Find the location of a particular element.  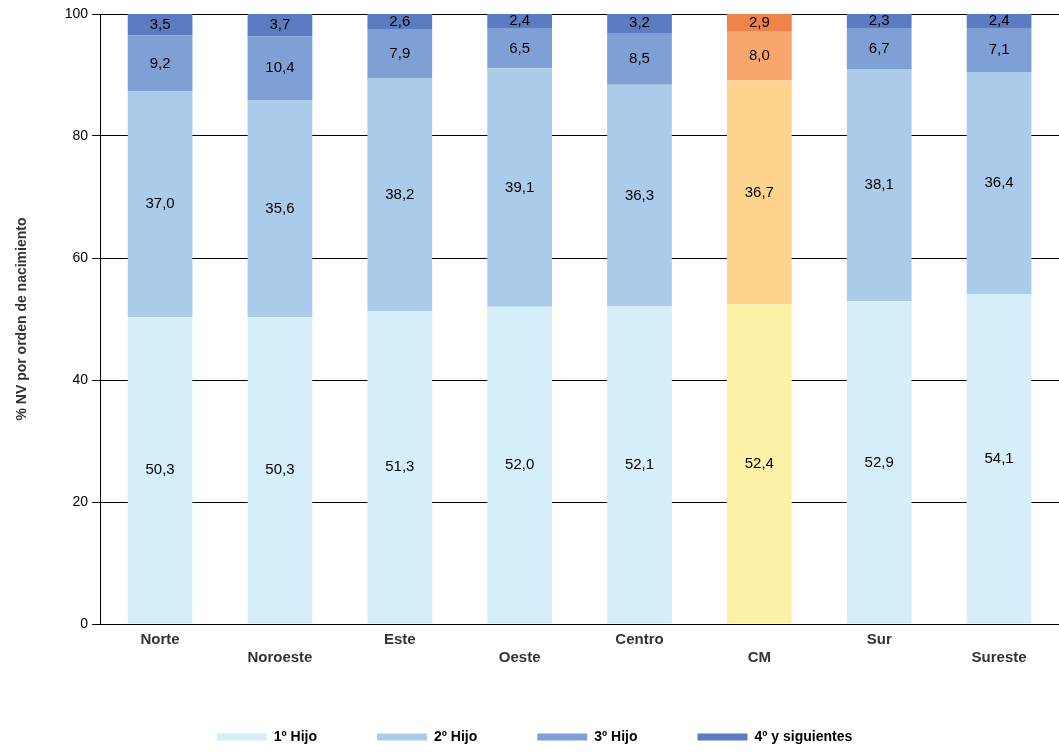

data-label: 35,6 is located at coordinates (280, 207).